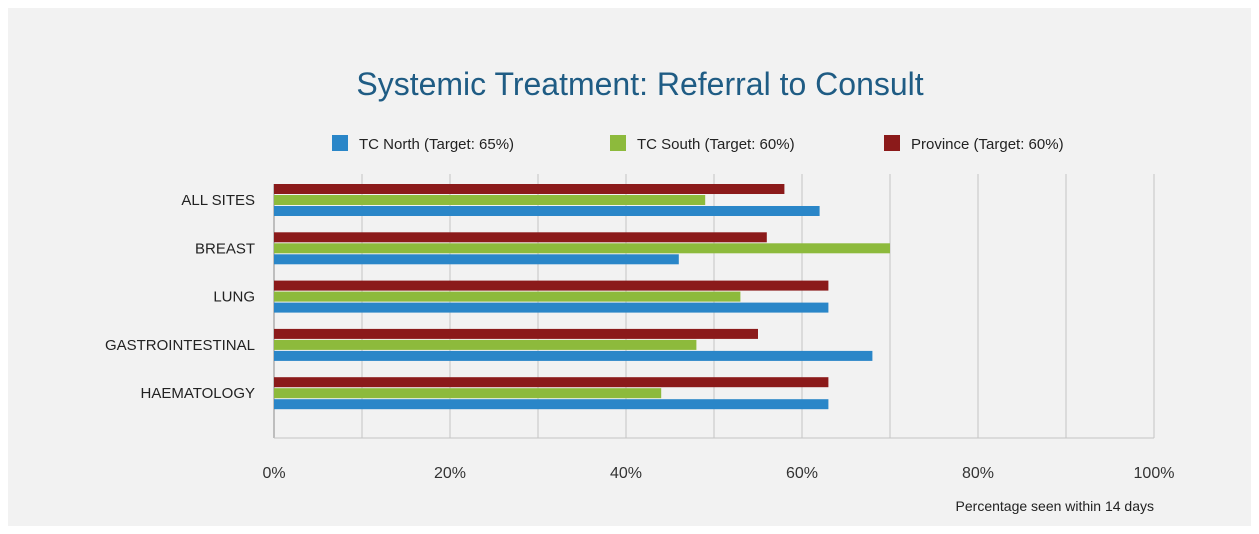 Image resolution: width=1259 pixels, height=534 pixels. Describe the element at coordinates (802, 473) in the screenshot. I see `tick-label-60: 60%` at that location.